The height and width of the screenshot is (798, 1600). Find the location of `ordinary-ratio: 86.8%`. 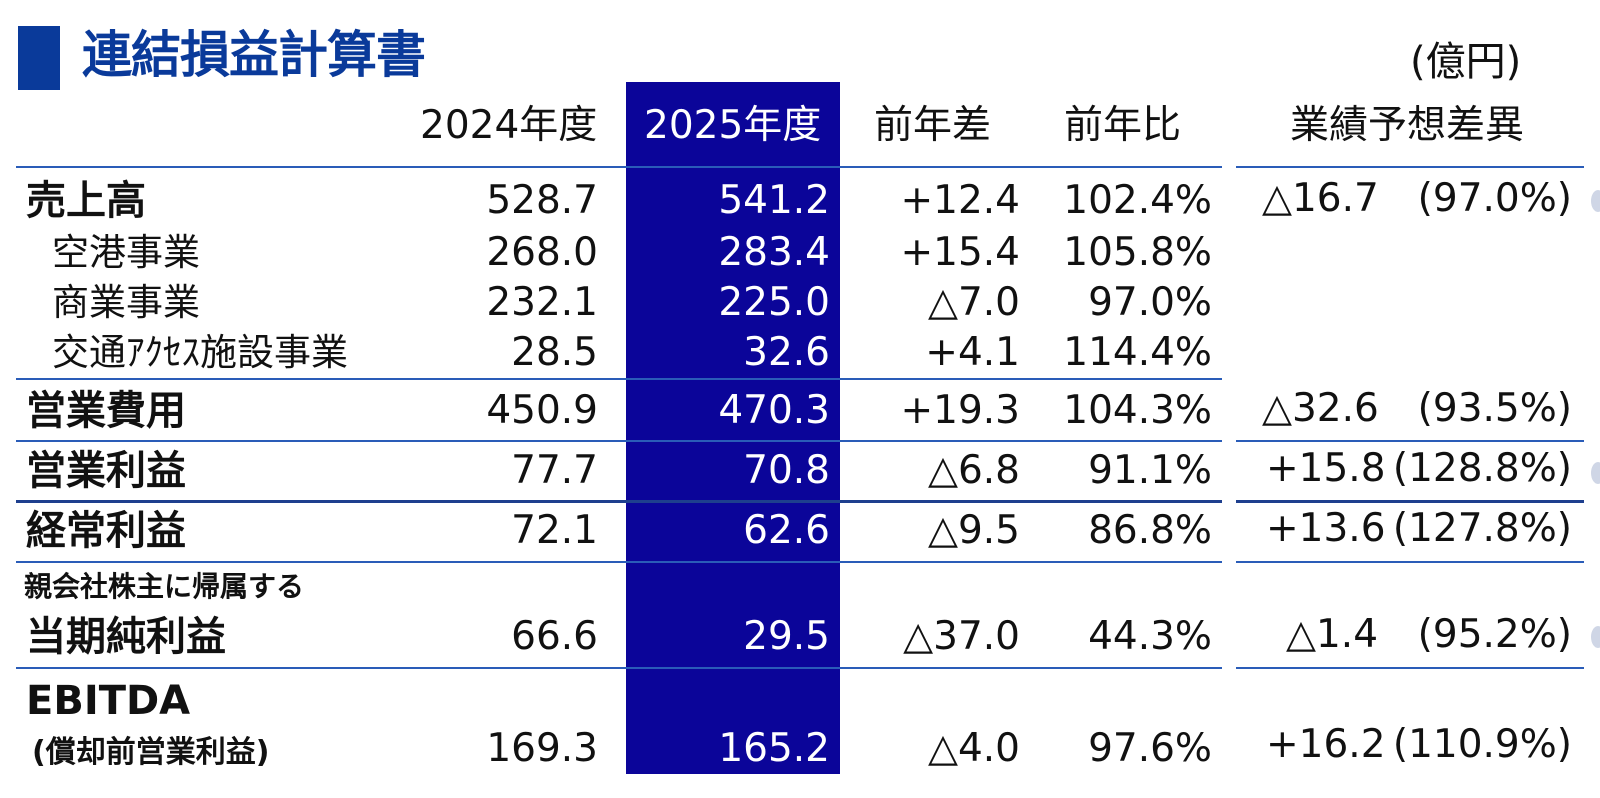

ordinary-ratio: 86.8% is located at coordinates (1150, 530).